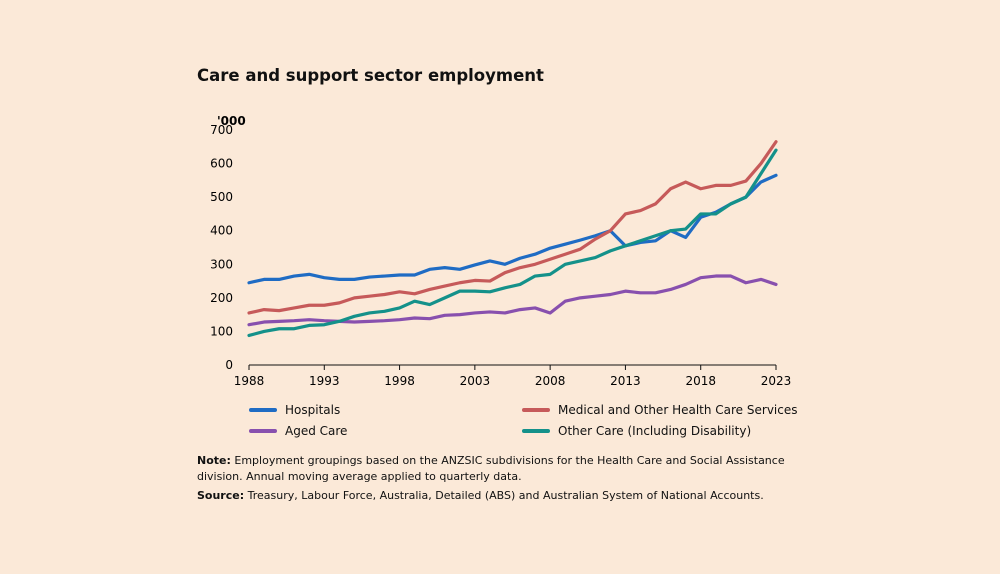  What do you see at coordinates (399, 381) in the screenshot?
I see `x-tick-label: 1998` at bounding box center [399, 381].